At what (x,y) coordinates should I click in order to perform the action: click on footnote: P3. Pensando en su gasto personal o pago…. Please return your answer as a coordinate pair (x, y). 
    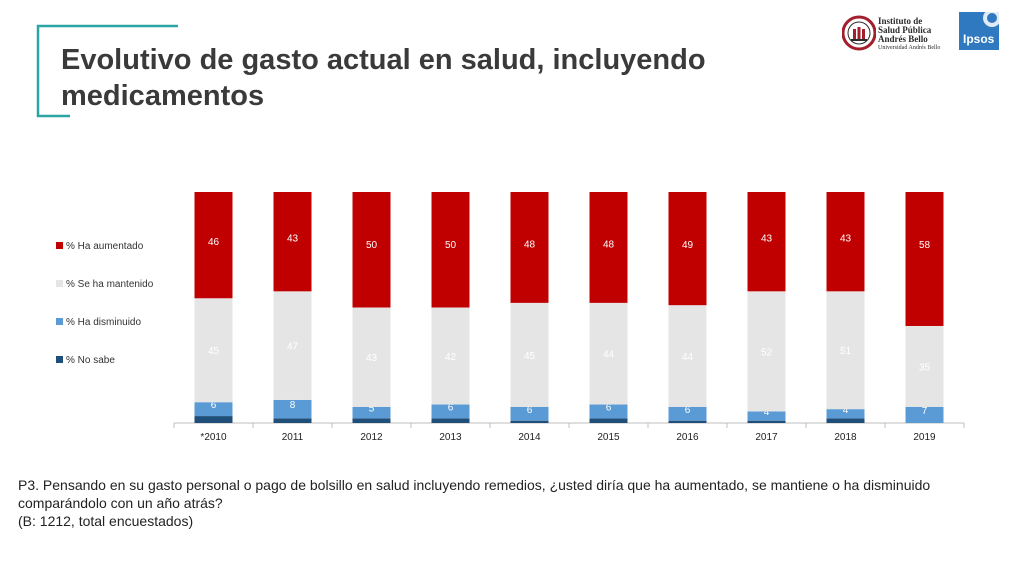
    Looking at the image, I should click on (513, 503).